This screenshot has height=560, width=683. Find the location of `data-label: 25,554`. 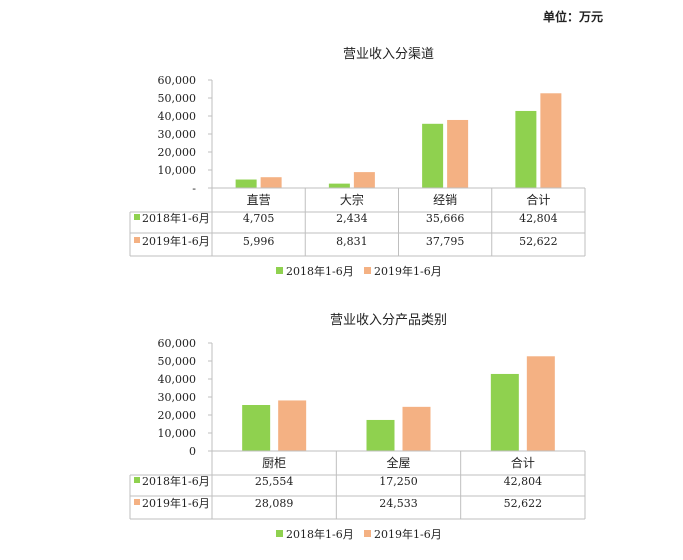

data-label: 25,554 is located at coordinates (274, 481).